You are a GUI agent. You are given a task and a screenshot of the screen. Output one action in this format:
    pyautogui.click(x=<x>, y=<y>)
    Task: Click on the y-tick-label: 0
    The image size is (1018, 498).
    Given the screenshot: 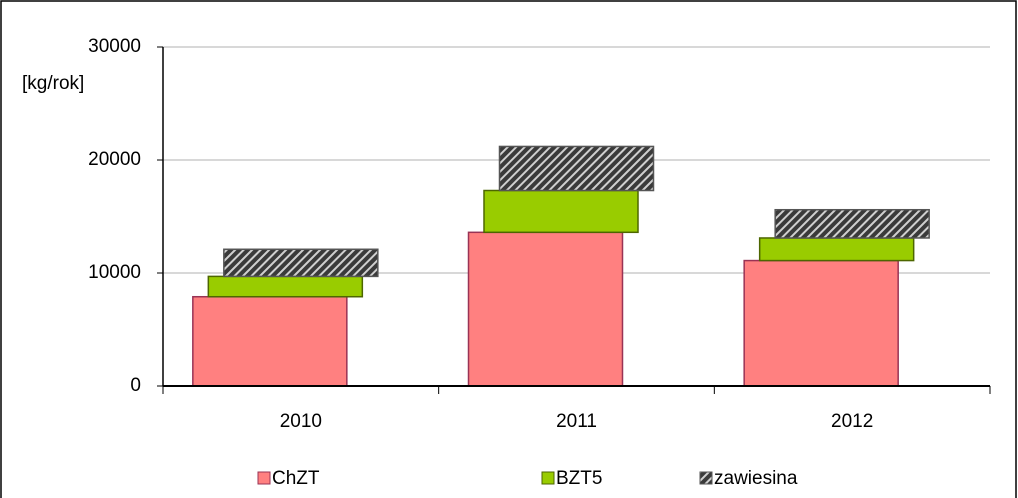 What is the action you would take?
    pyautogui.click(x=135, y=385)
    